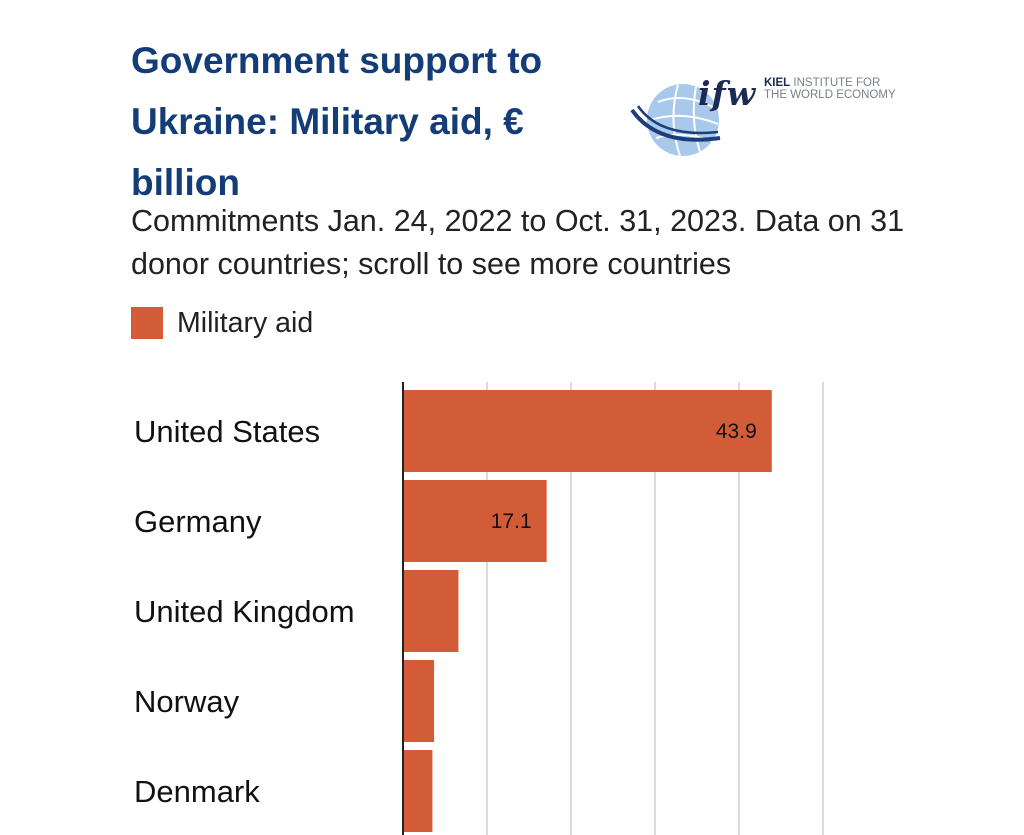  Describe the element at coordinates (187, 701) in the screenshot. I see `category-label: Norway` at that location.